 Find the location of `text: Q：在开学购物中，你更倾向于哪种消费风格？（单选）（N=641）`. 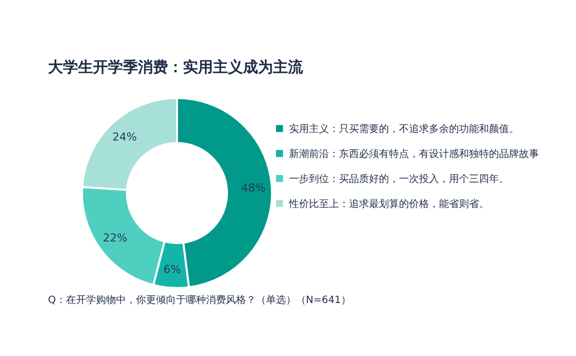

text: Q：在开学购物中，你更倾向于哪种消费风格？（单选）（N=641） is located at coordinates (199, 300).